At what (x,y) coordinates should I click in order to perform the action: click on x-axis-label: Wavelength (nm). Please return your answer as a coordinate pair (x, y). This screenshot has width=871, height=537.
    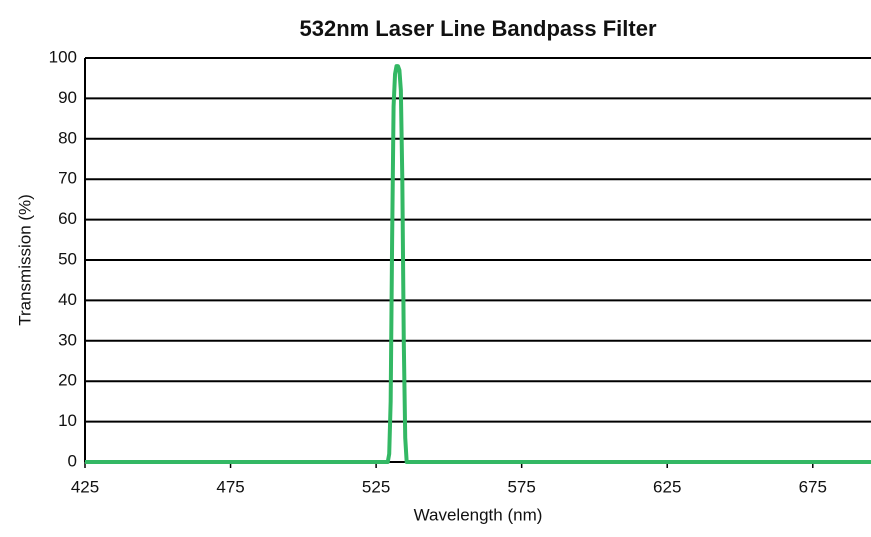
    Looking at the image, I should click on (478, 514).